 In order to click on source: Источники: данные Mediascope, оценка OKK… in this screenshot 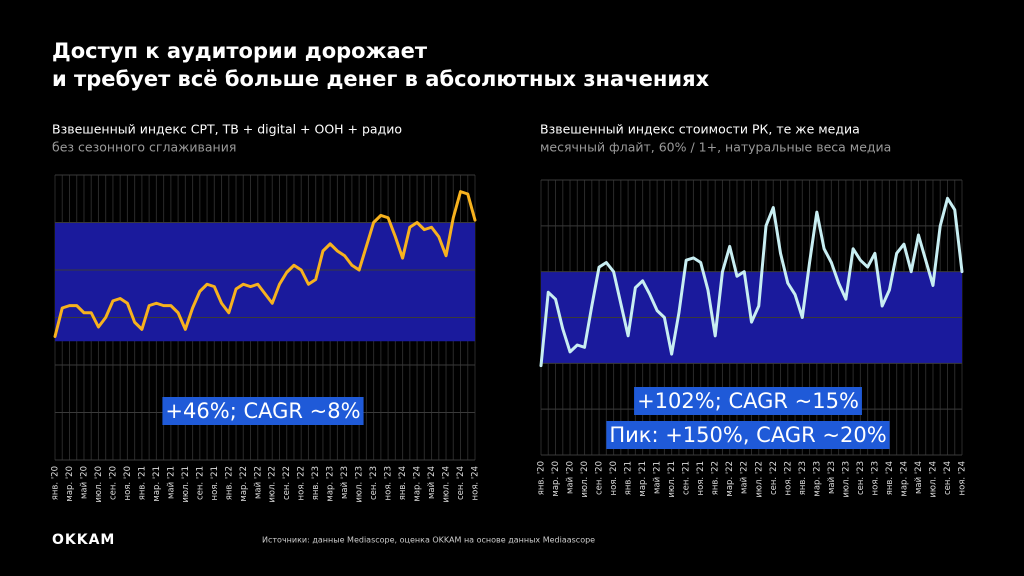, I will do `click(428, 540)`.